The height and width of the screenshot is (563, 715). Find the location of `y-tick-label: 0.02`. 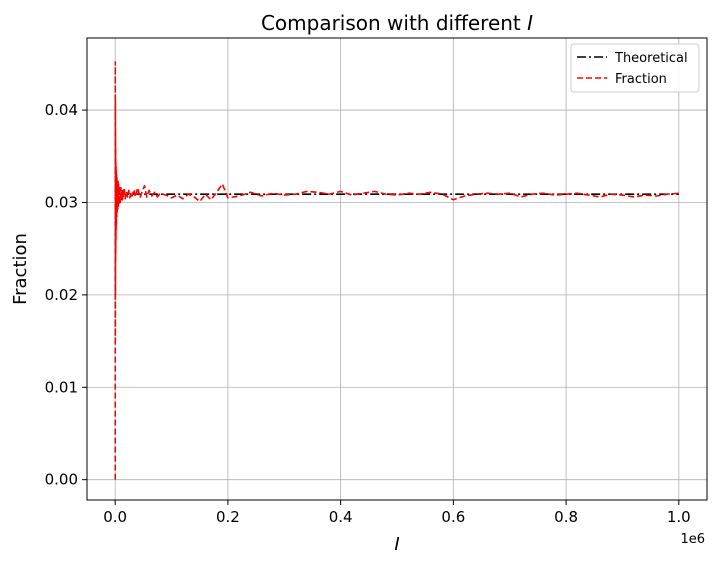

y-tick-label: 0.02 is located at coordinates (61, 295).